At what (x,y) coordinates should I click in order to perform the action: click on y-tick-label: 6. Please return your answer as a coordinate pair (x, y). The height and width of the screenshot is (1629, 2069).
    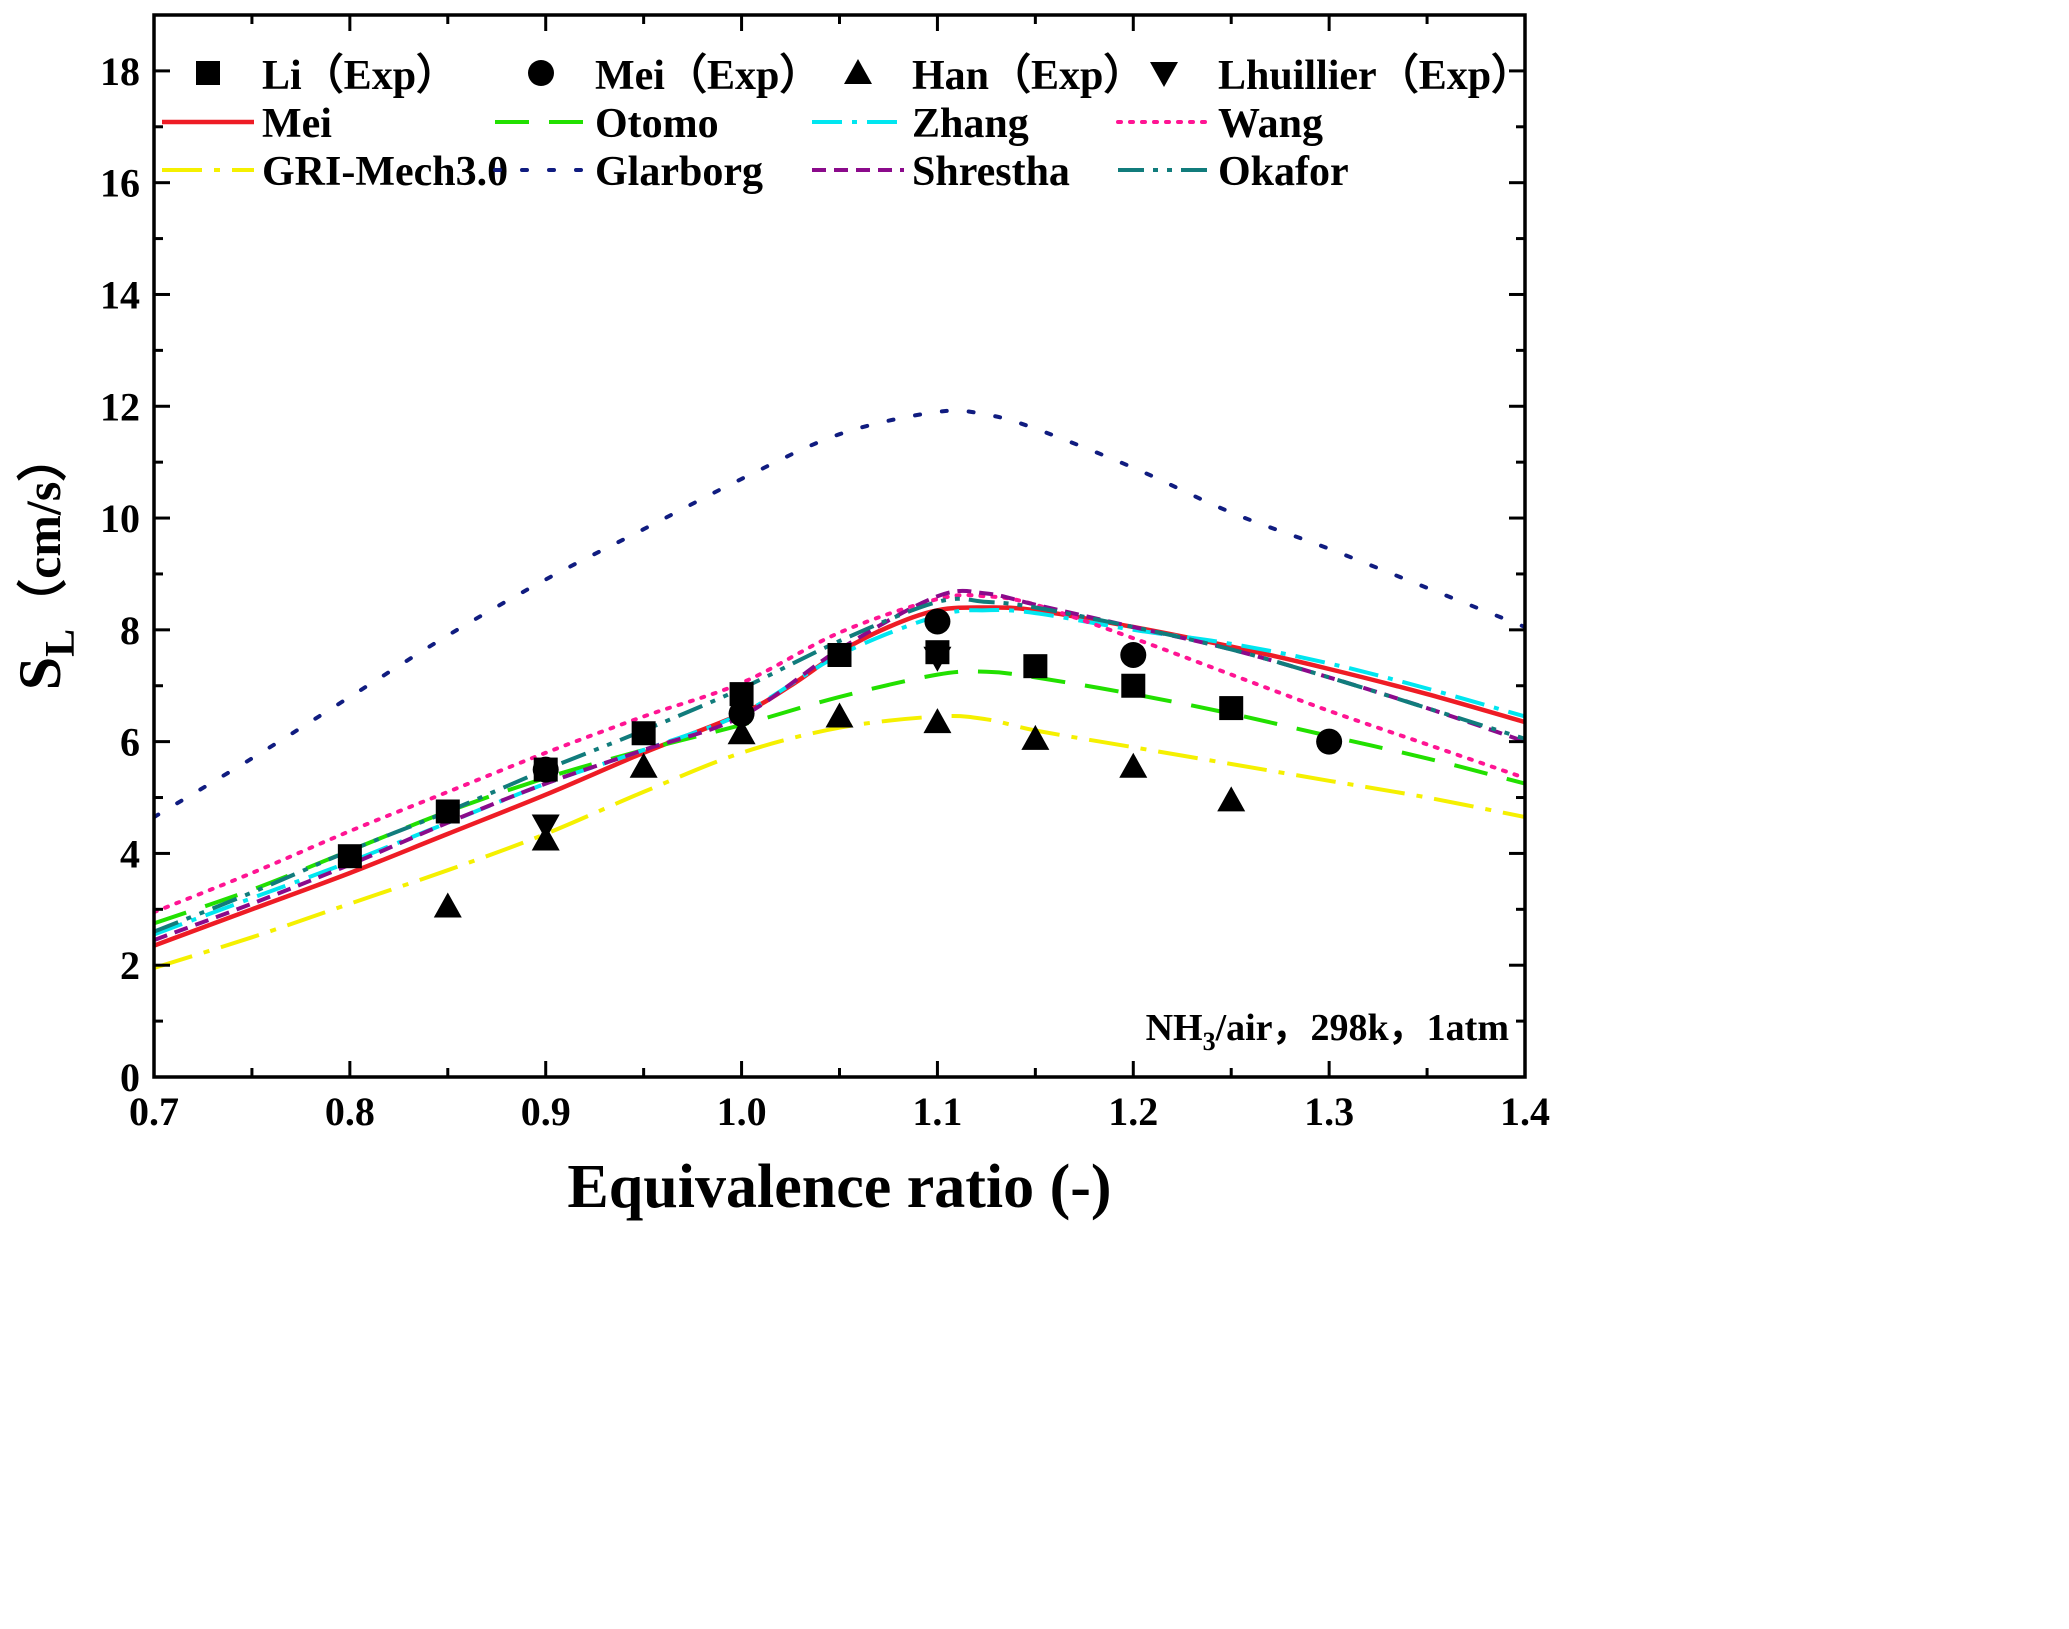
    Looking at the image, I should click on (130, 742).